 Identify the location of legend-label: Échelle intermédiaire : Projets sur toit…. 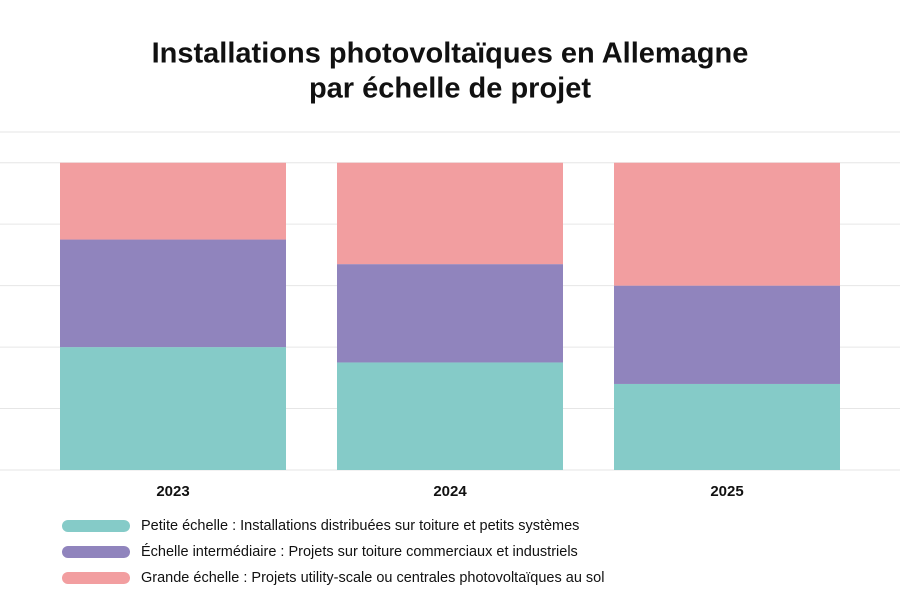
(359, 551).